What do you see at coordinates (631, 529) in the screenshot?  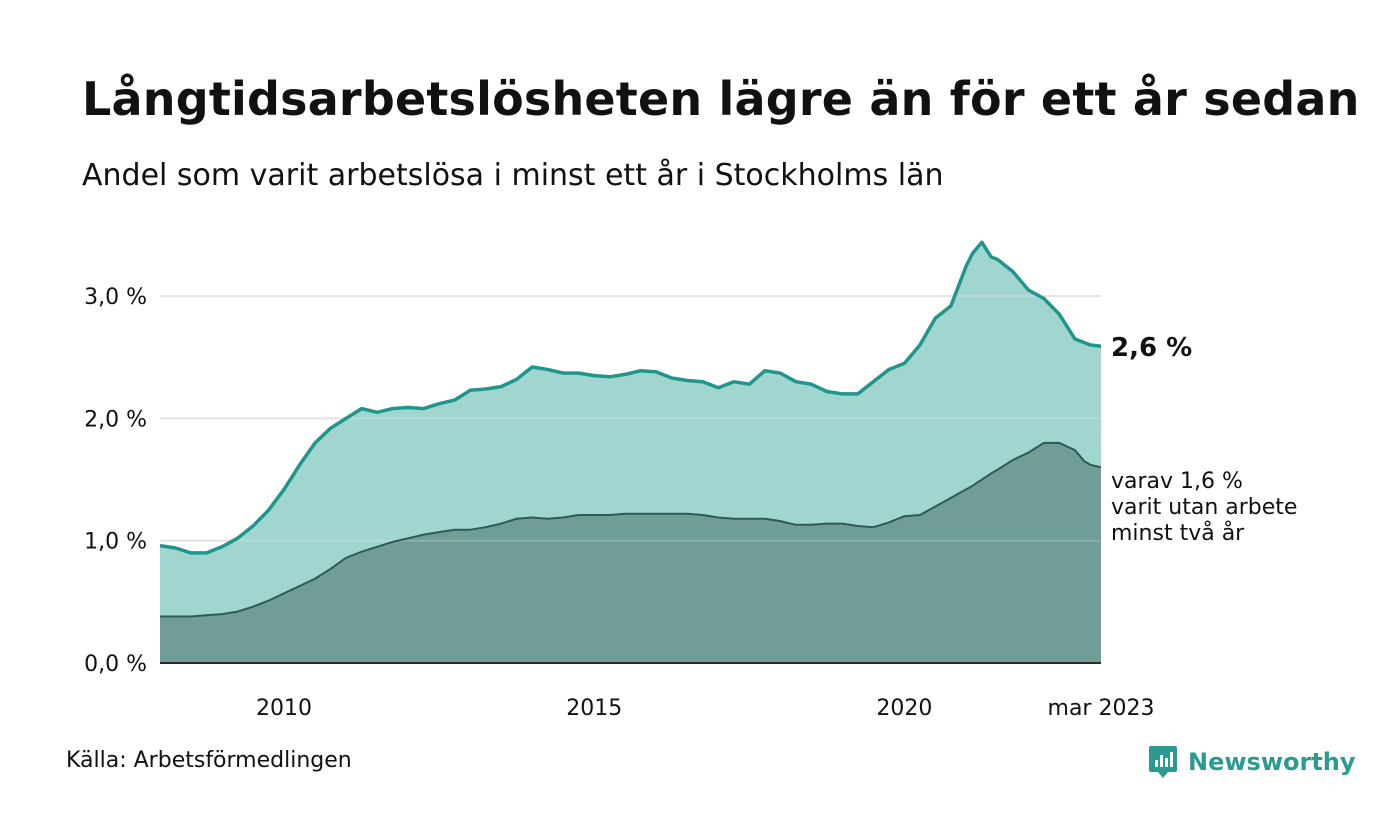 I see `series-line-long` at bounding box center [631, 529].